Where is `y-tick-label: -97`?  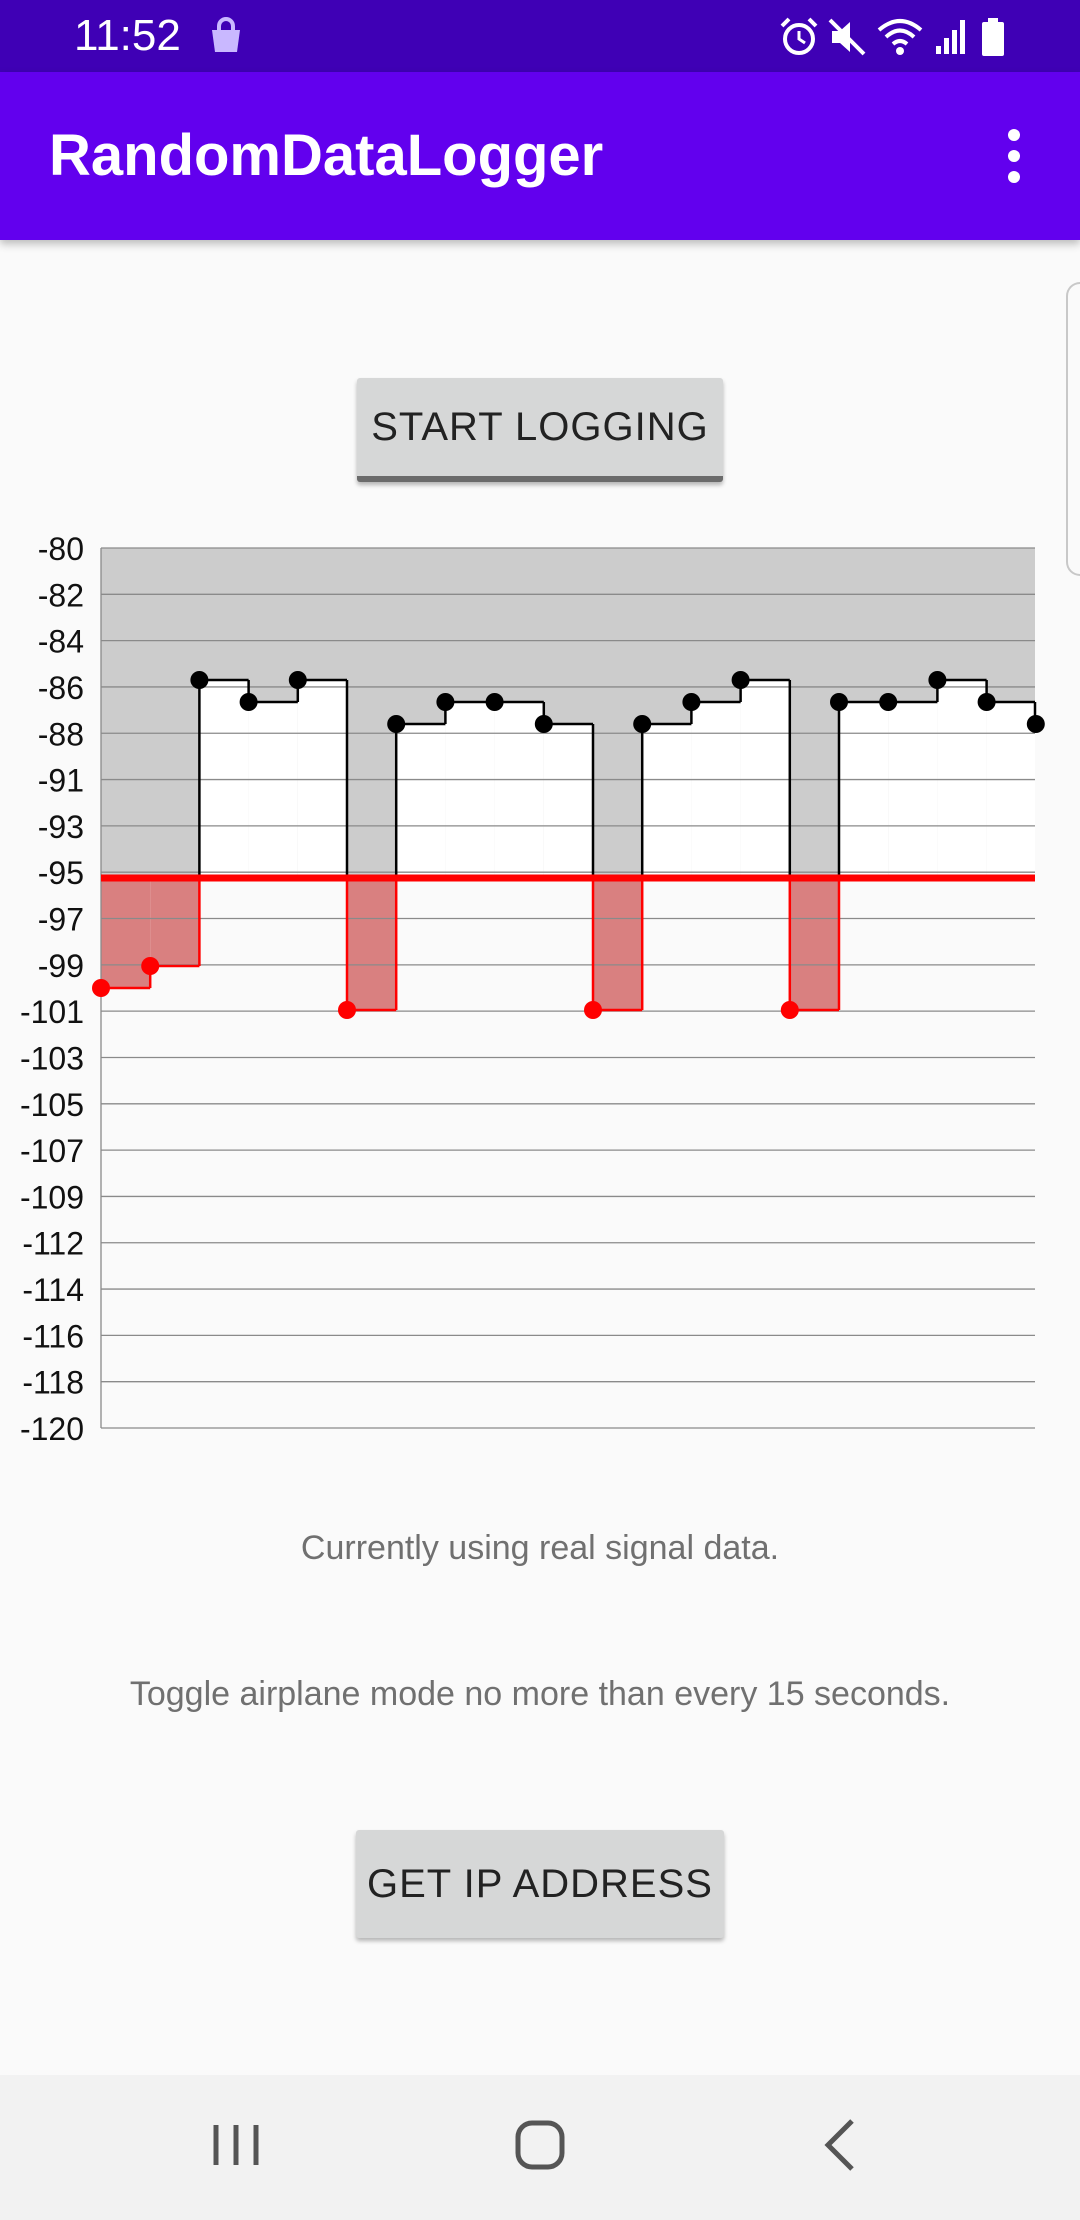 y-tick-label: -97 is located at coordinates (61, 920).